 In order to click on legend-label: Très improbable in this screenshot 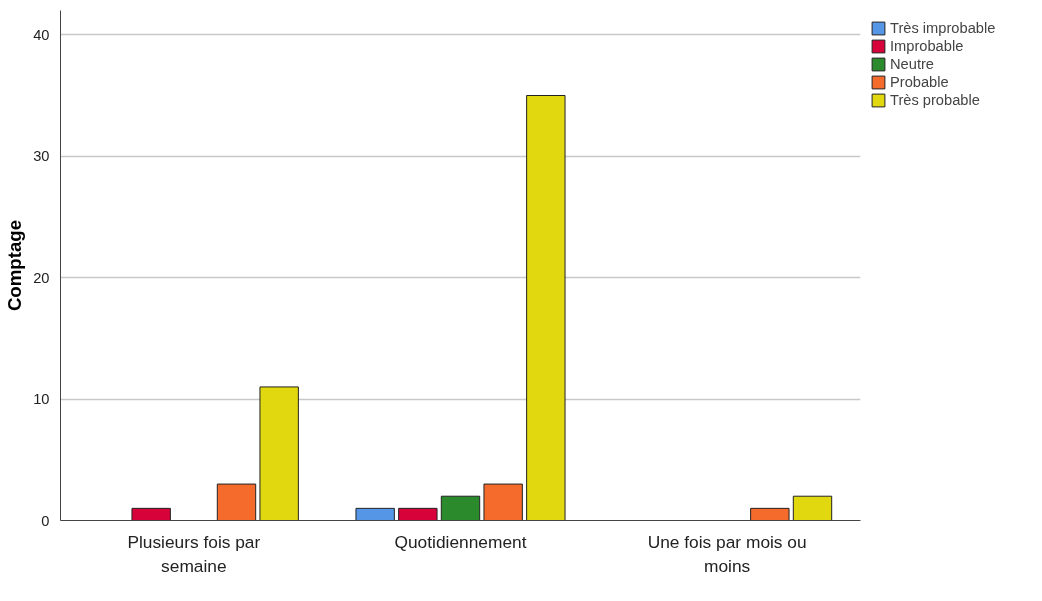, I will do `click(943, 28)`.